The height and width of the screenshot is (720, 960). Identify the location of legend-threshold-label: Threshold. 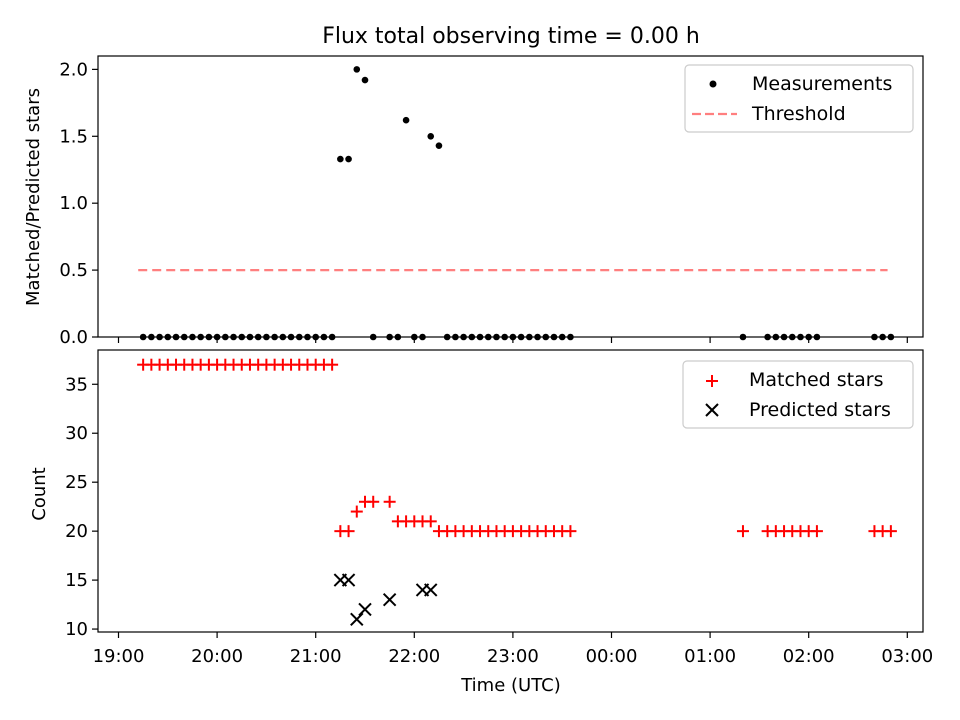
(798, 114).